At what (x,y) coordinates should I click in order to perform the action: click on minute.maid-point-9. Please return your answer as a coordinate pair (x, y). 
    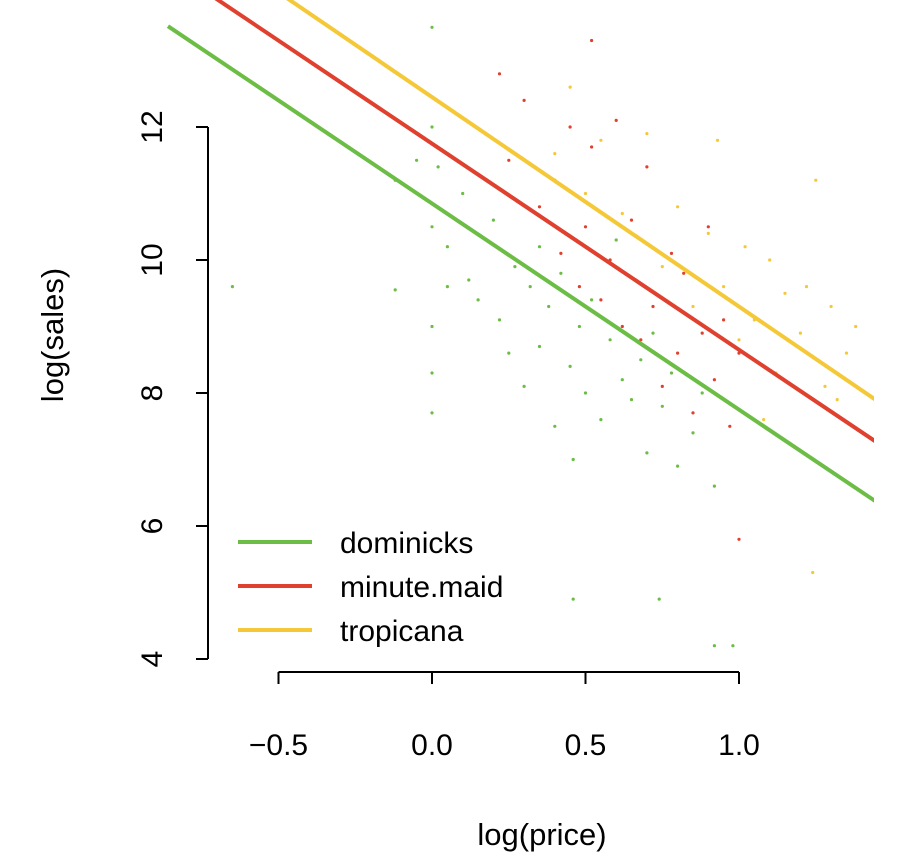
    Looking at the image, I should click on (592, 40).